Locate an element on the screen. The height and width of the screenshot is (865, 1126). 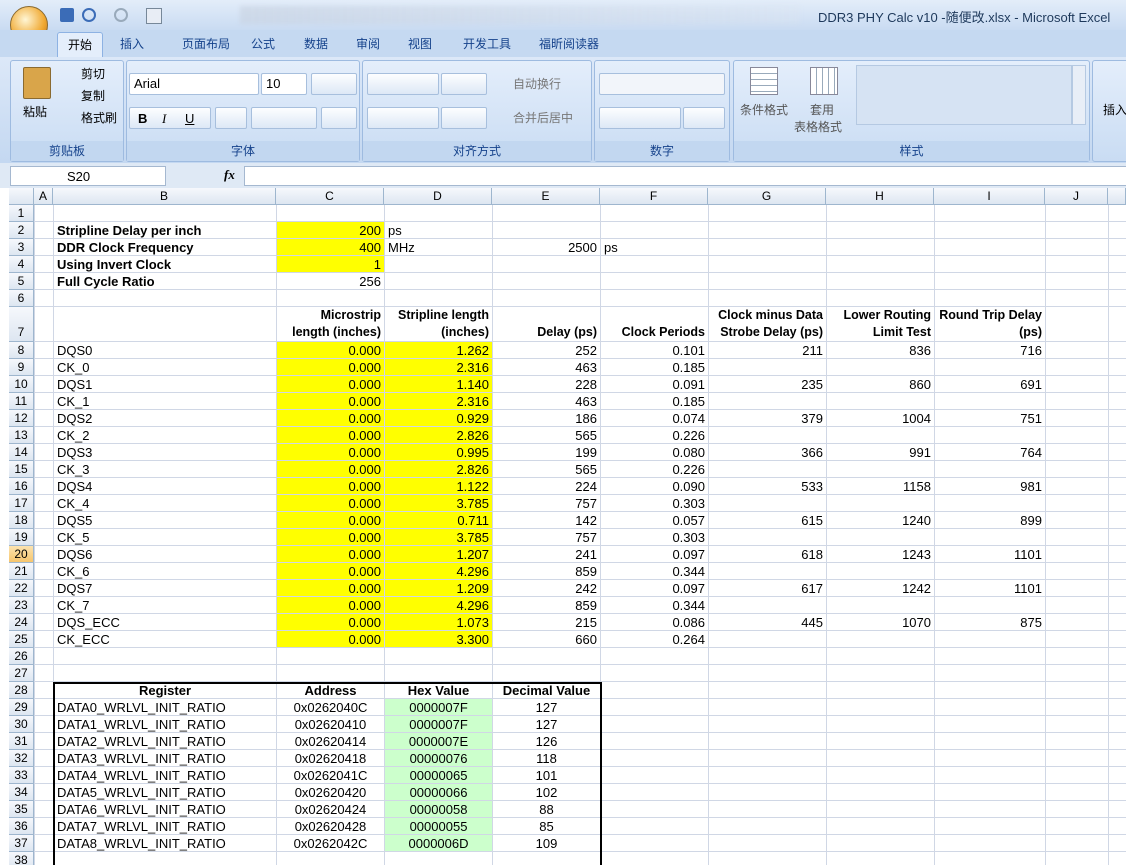
row-header: 7 is located at coordinates (21, 324).